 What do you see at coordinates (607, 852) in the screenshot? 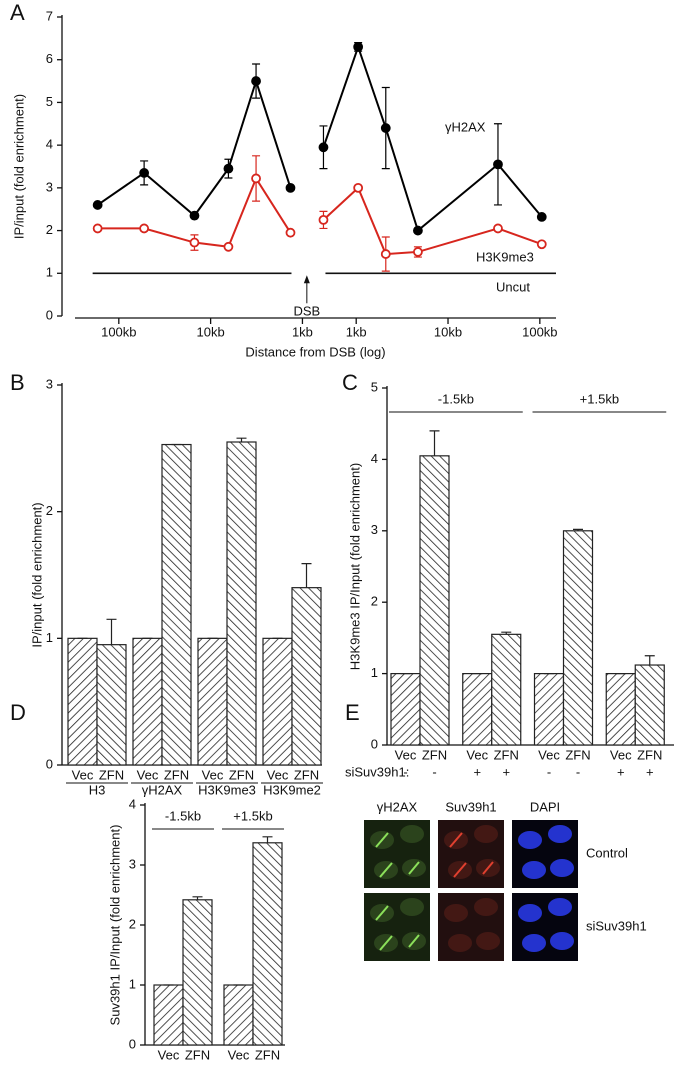
I see `row-label: Control` at bounding box center [607, 852].